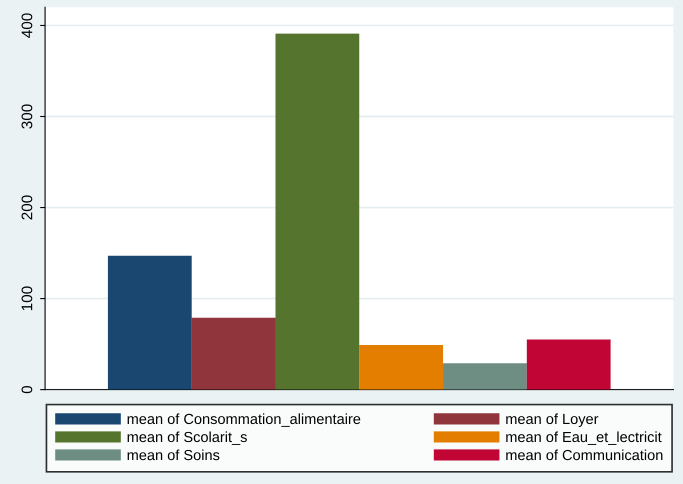  Describe the element at coordinates (27, 25) in the screenshot. I see `y-tick-label: 400` at that location.